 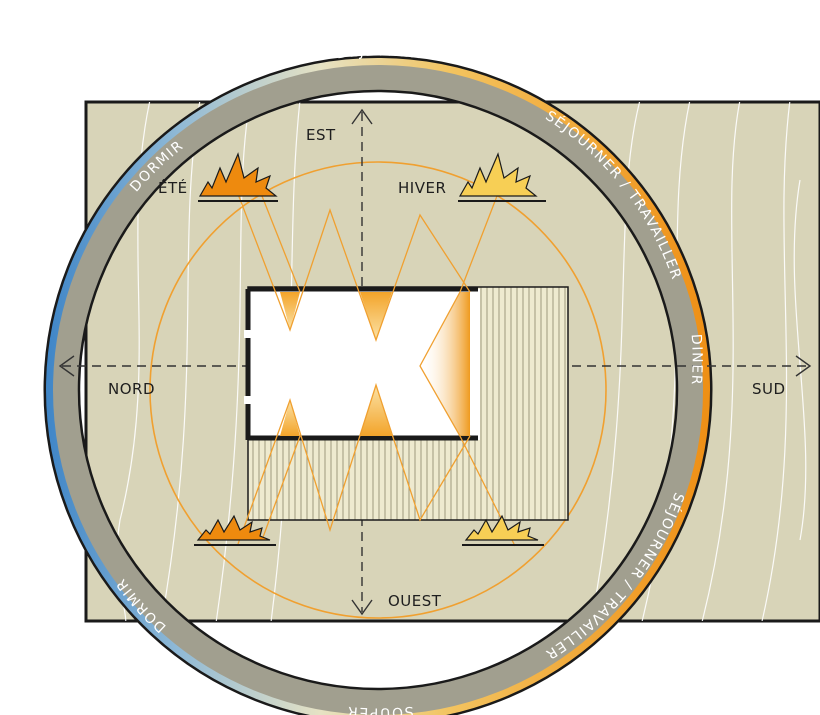 What do you see at coordinates (380, 709) in the screenshot?
I see `ring-label-souper: SOUPER` at bounding box center [380, 709].